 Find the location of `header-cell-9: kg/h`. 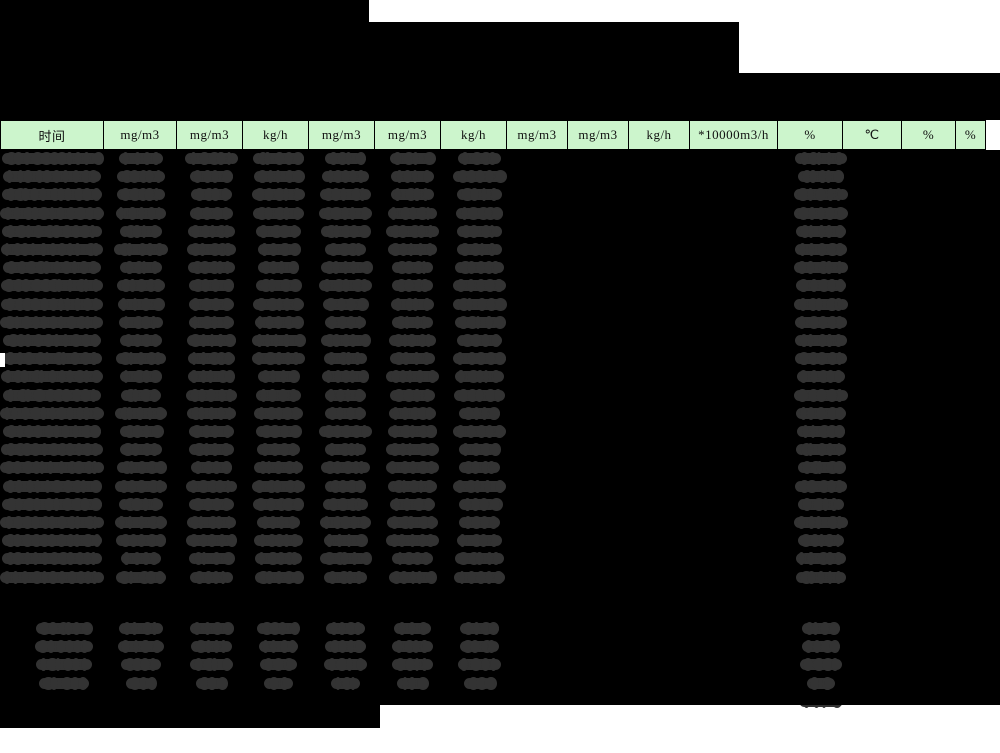

header-cell-9: kg/h is located at coordinates (659, 135).